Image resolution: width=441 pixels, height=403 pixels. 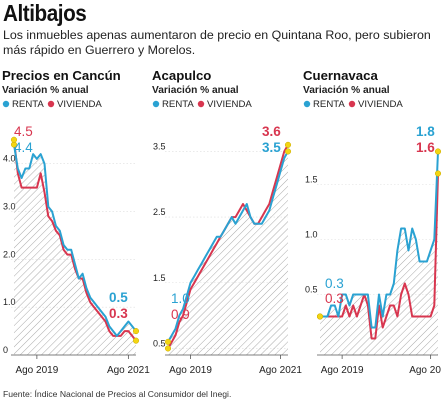 I want to click on start-label-renta: 0.3, so click(x=334, y=283).